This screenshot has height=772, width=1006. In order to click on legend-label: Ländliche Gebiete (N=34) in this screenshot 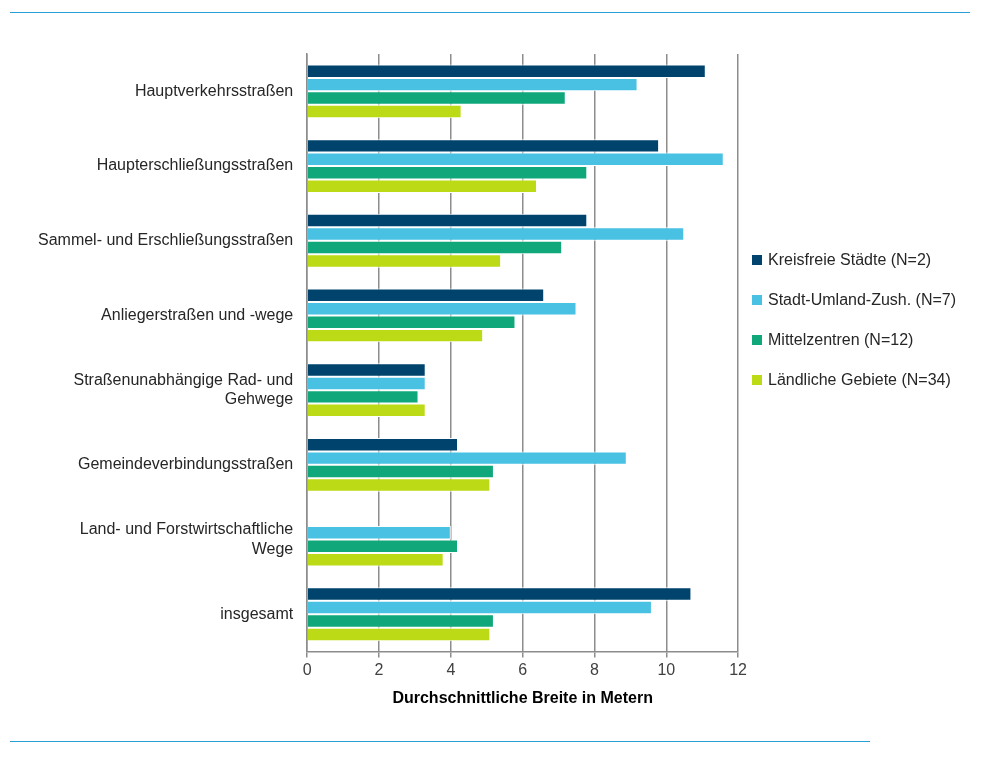, I will do `click(860, 380)`.